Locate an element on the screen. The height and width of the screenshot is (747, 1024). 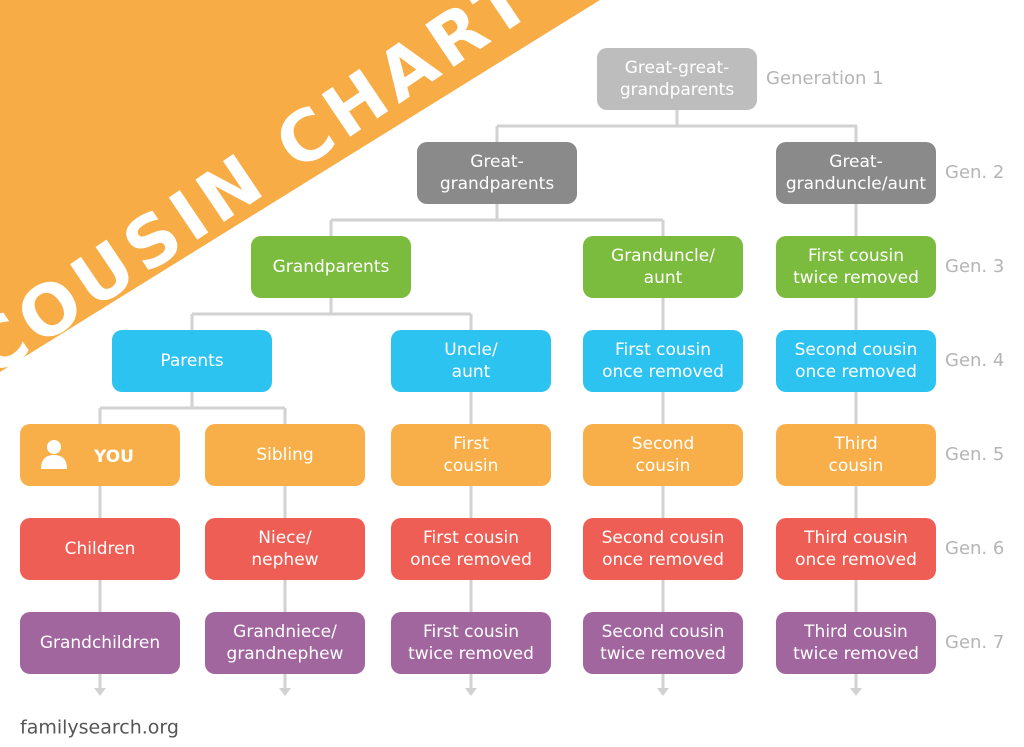
node: Great-great-grandparents is located at coordinates (677, 79).